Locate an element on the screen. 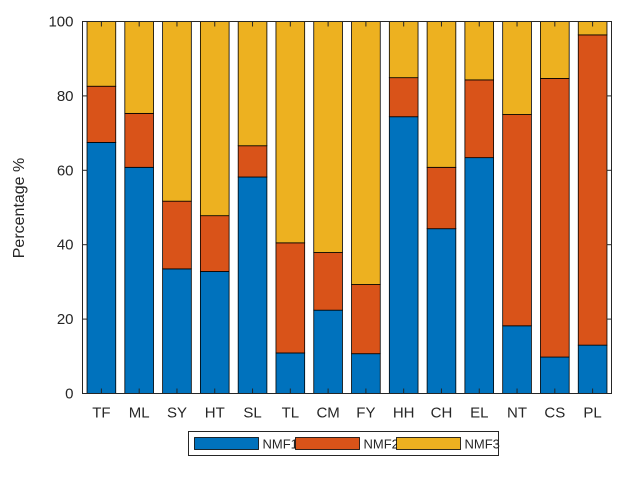 The height and width of the screenshot is (480, 636). y-tick-label: 80 is located at coordinates (65, 96).